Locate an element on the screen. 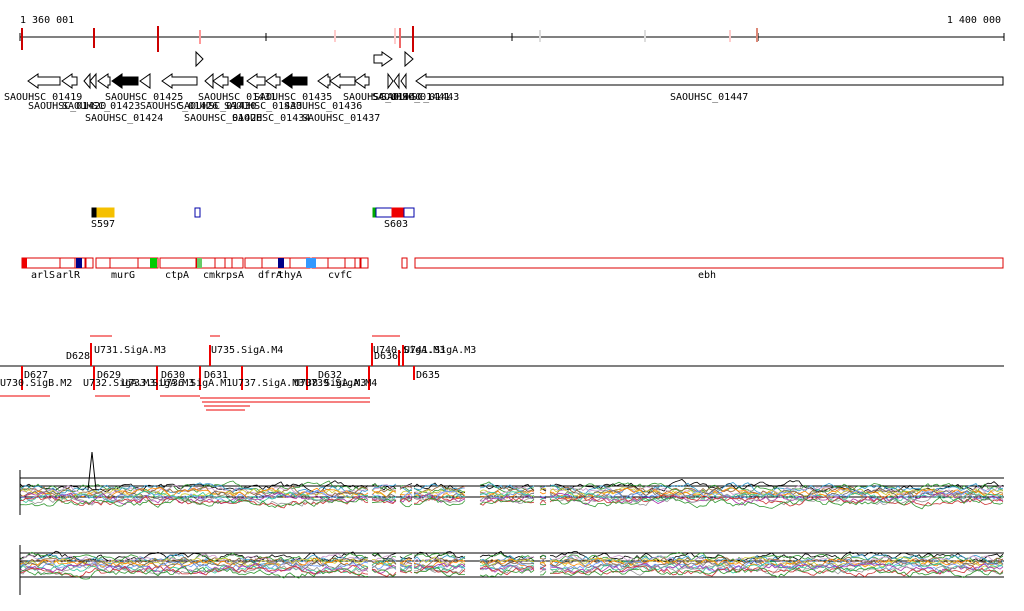  gene-label: SAOUHSC_01437 is located at coordinates (341, 118).